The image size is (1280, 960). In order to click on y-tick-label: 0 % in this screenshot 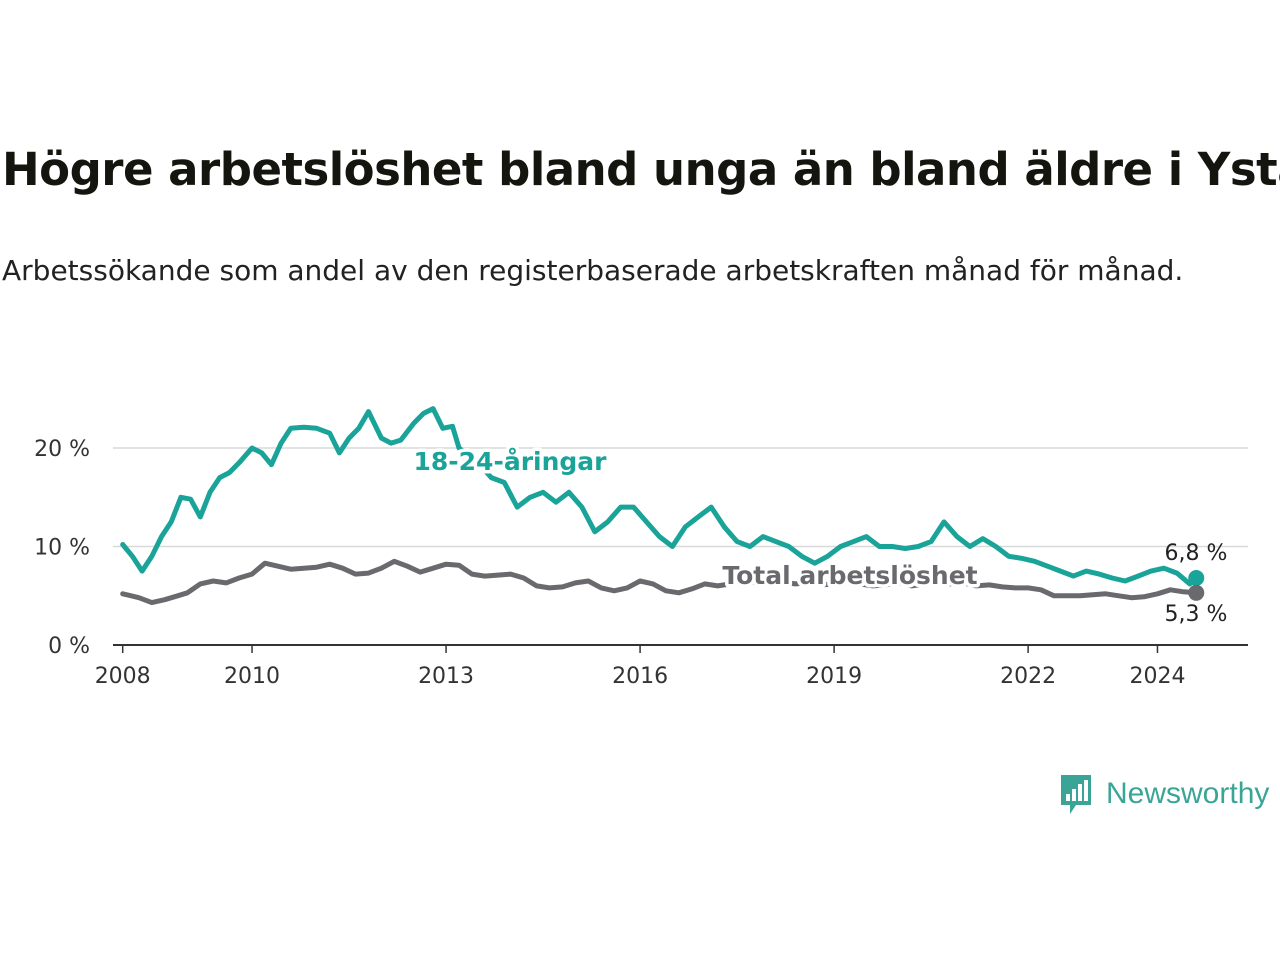, I will do `click(69, 646)`.